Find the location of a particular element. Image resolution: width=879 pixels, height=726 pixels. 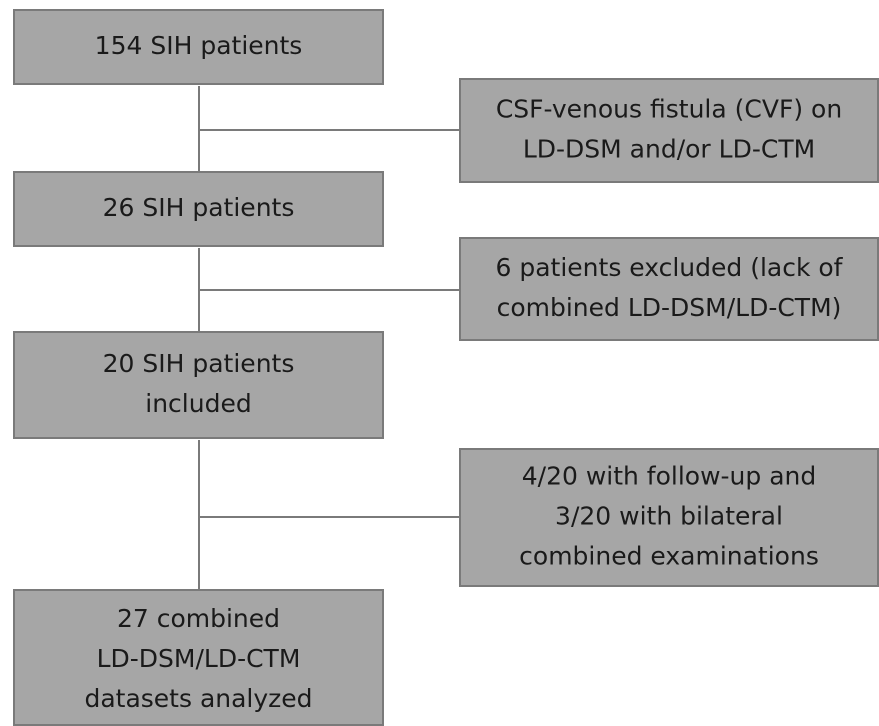

box-label: CSF-venous fistula (CVF) on is located at coordinates (669, 109).